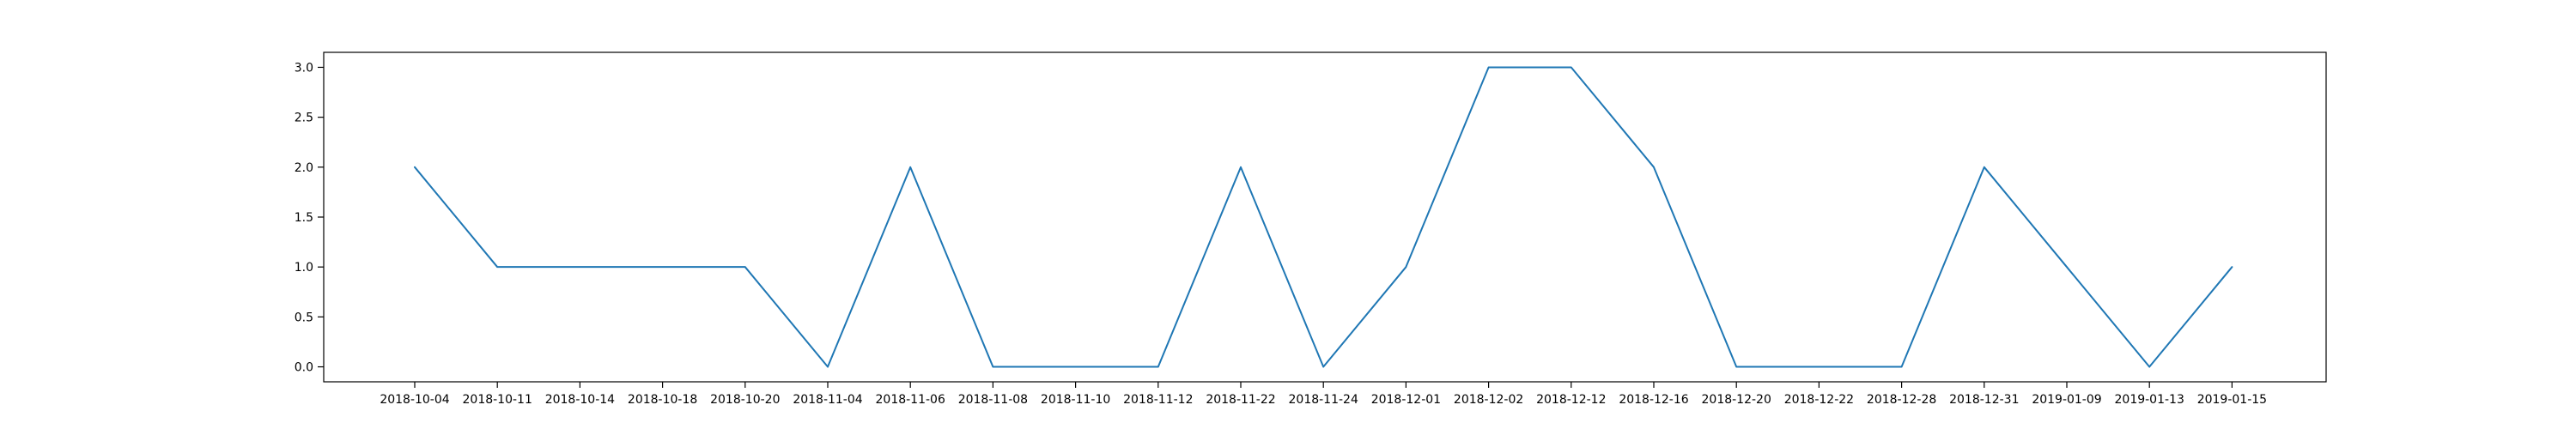 Image resolution: width=2576 pixels, height=429 pixels. Describe the element at coordinates (1902, 400) in the screenshot. I see `x-tick-label: 2018-12-28` at that location.